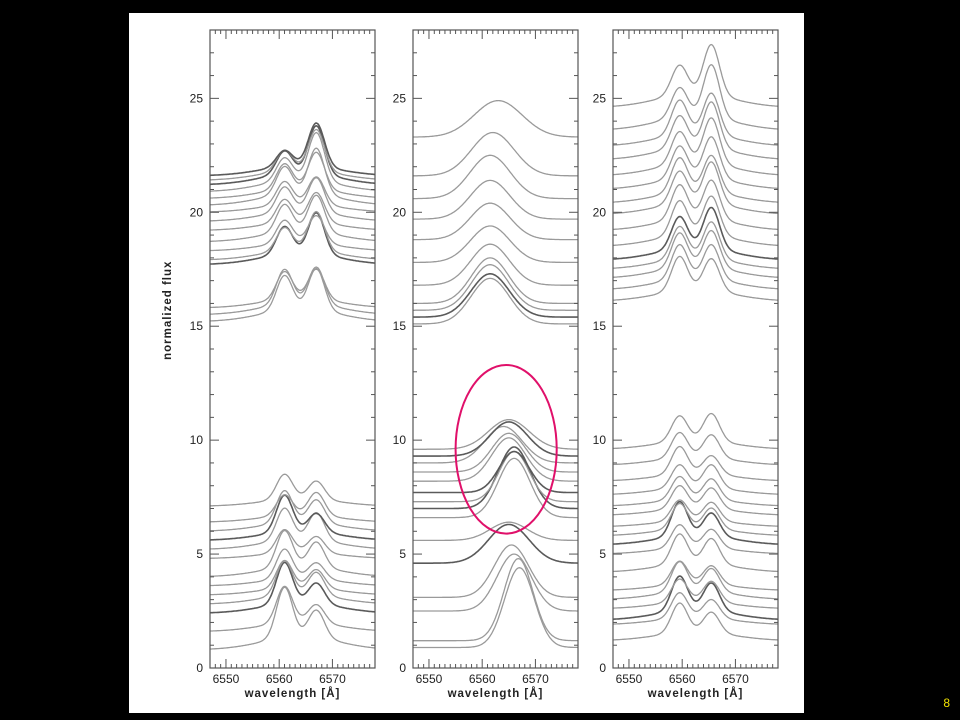  I want to click on y-axis-title: normalized flux, so click(168, 310).